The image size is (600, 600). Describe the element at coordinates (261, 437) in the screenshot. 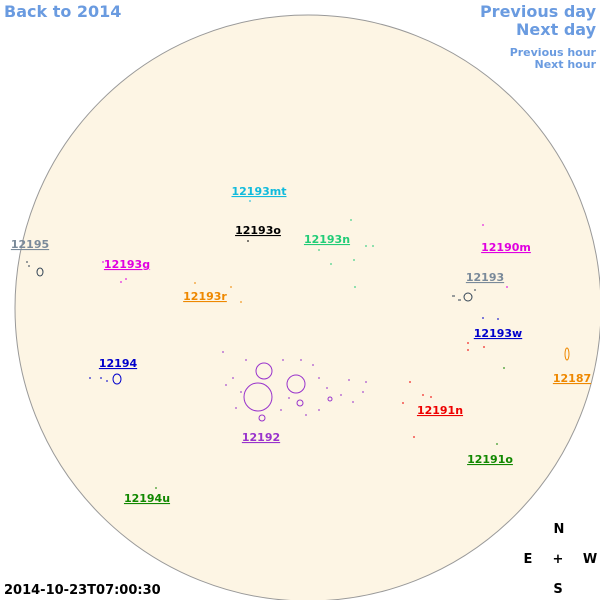

I see `region-label: 12192` at that location.